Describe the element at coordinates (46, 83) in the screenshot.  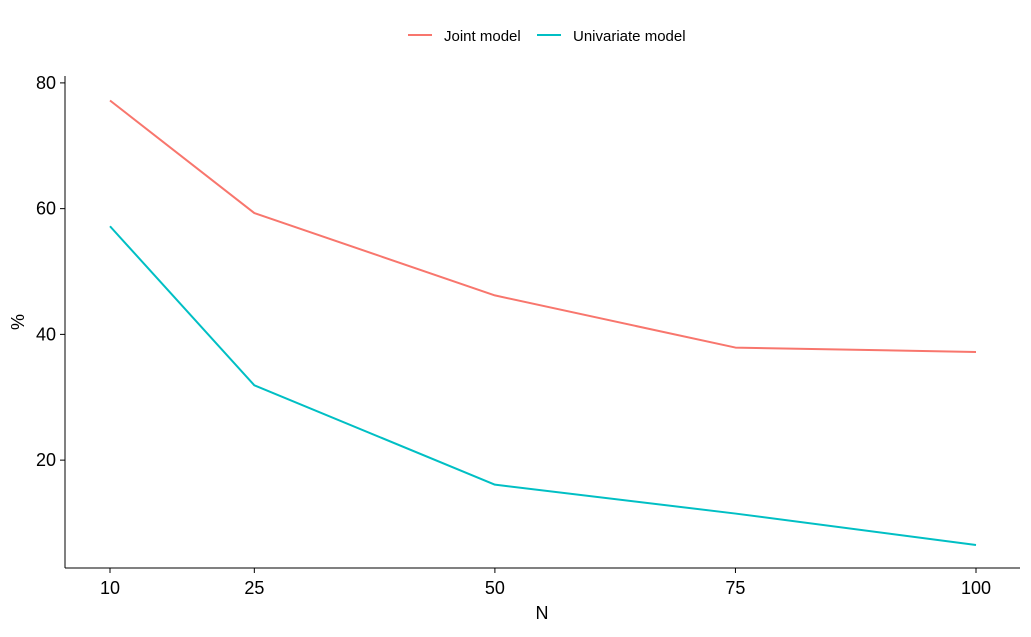
I see `y-tick-label: 80` at that location.